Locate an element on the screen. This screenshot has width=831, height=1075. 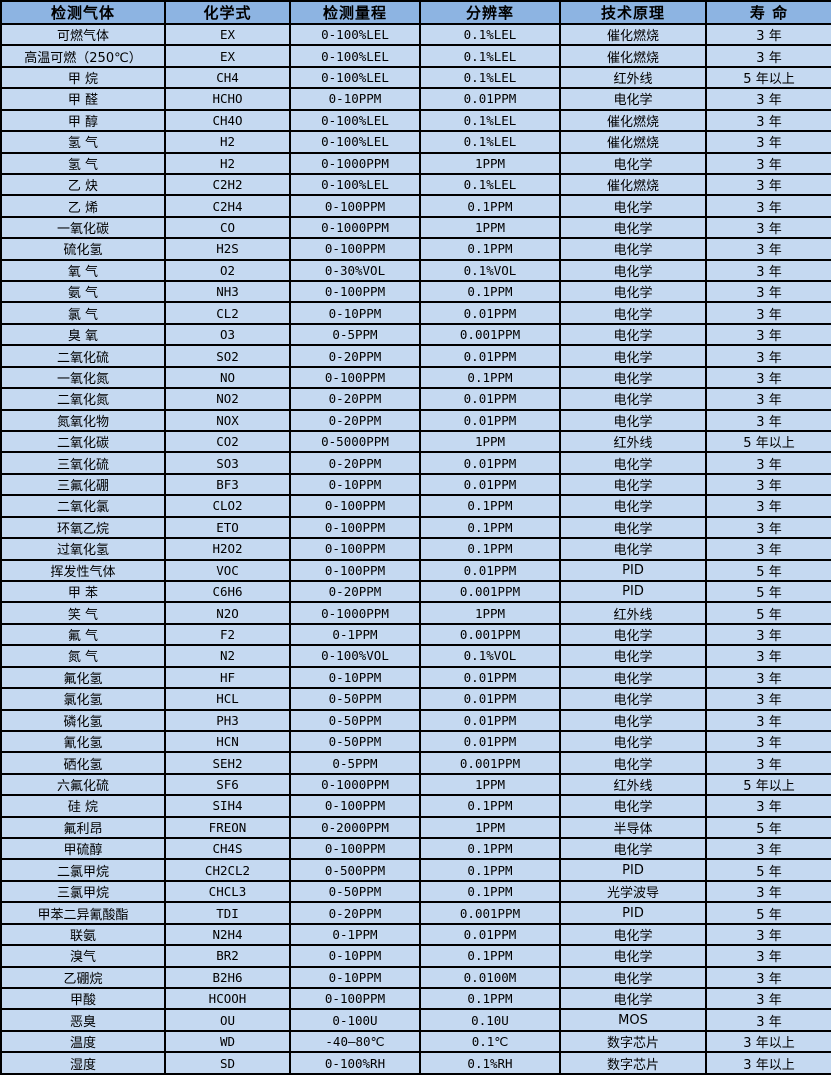
cell-formula: NH3 is located at coordinates (227, 292).